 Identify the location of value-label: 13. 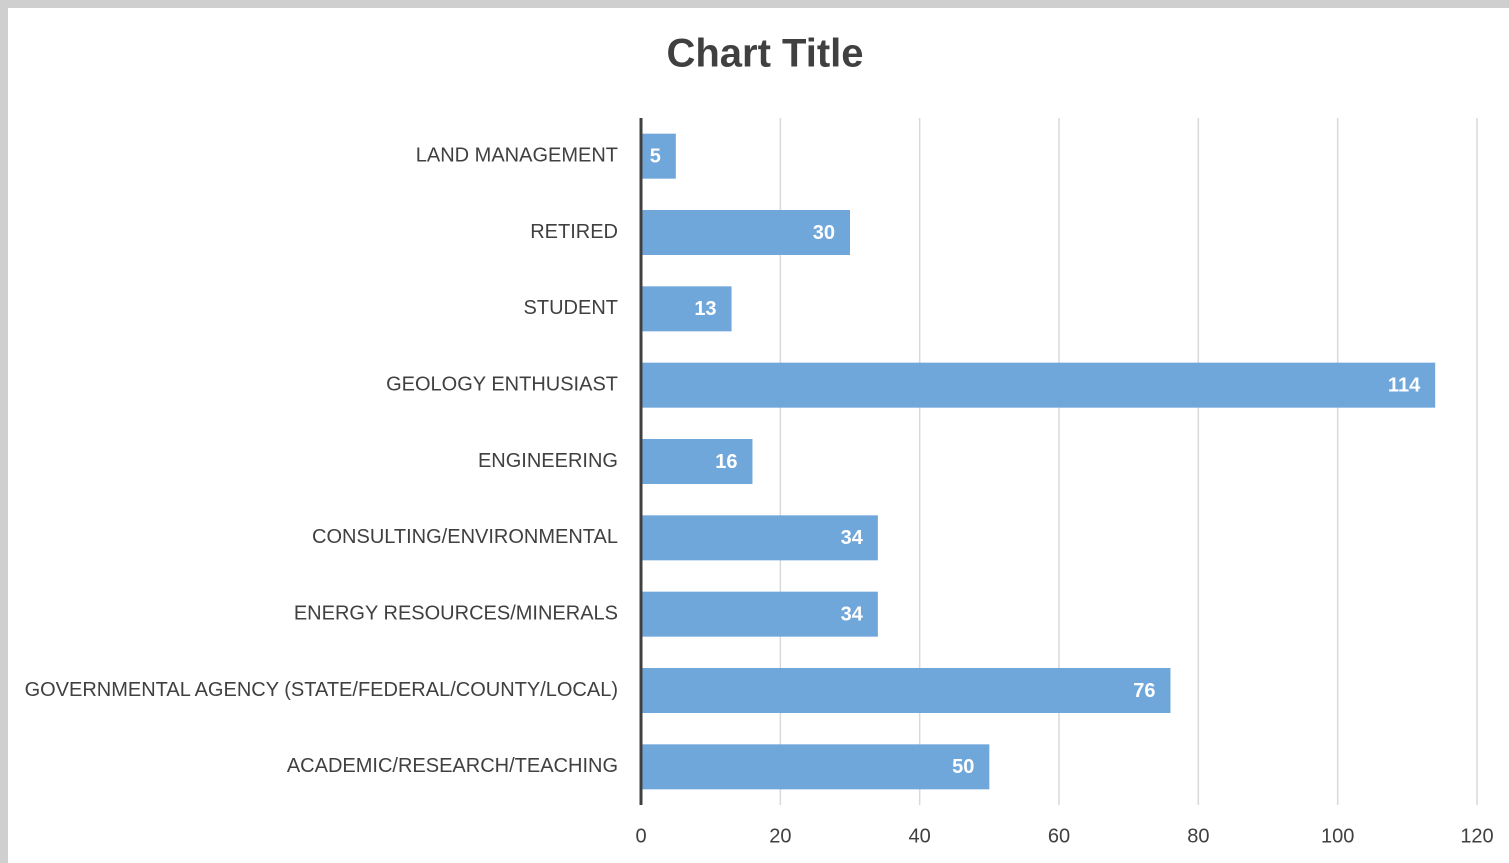
(705, 309).